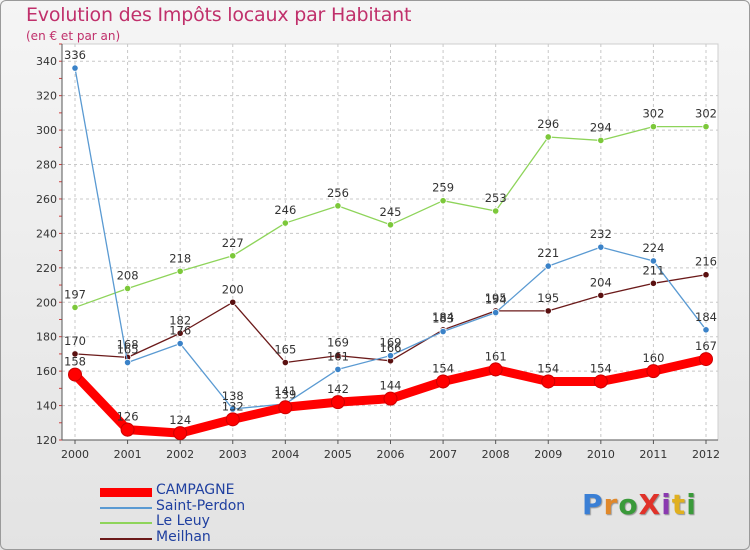  What do you see at coordinates (548, 253) in the screenshot?
I see `data-label: 221` at bounding box center [548, 253].